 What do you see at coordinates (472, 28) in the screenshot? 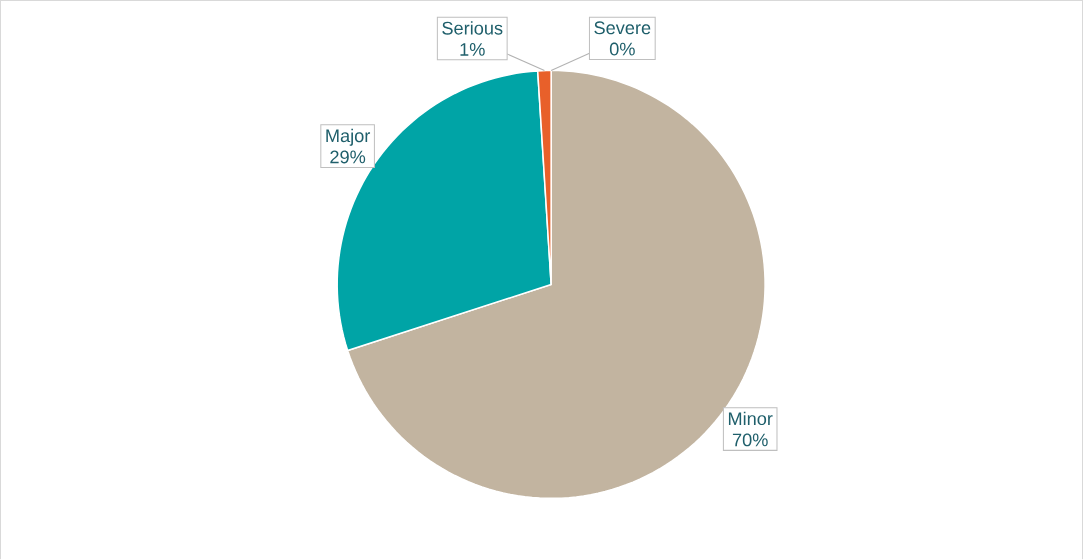
I see `slice-label: Serious` at bounding box center [472, 28].